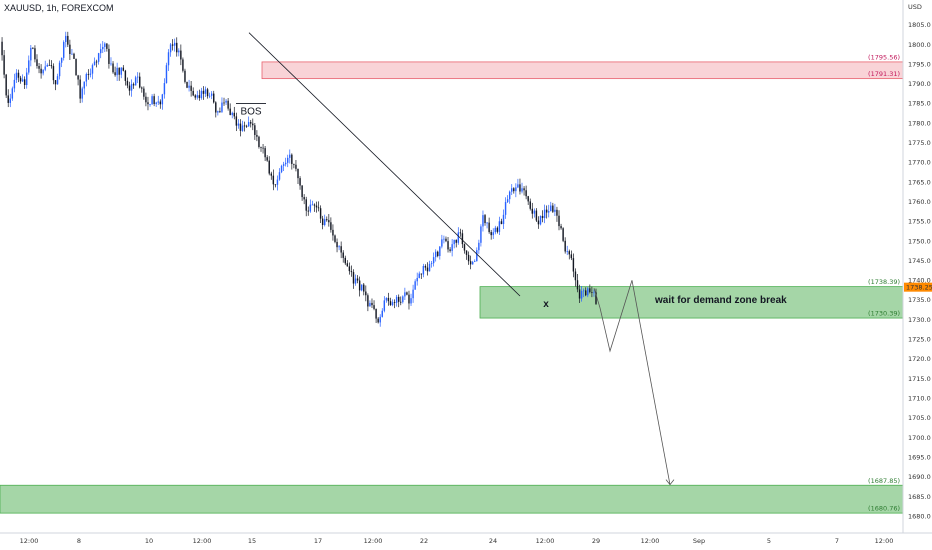  I want to click on x-mark: x, so click(546, 304).